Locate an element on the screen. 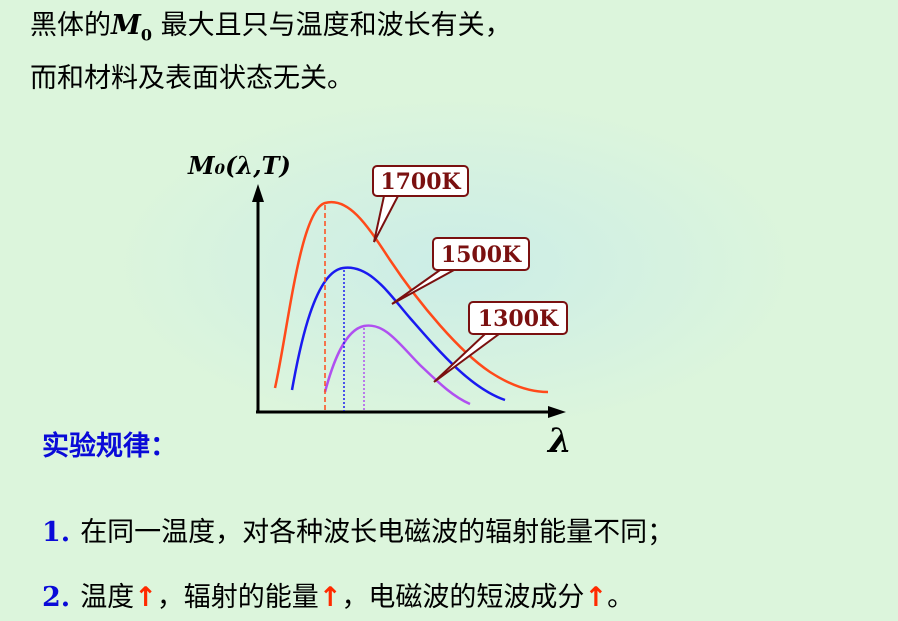 The image size is (898, 621). rule-2: 2. 温度↑，辐射的能量↑，电磁波的短波成分↑。 is located at coordinates (338, 594).